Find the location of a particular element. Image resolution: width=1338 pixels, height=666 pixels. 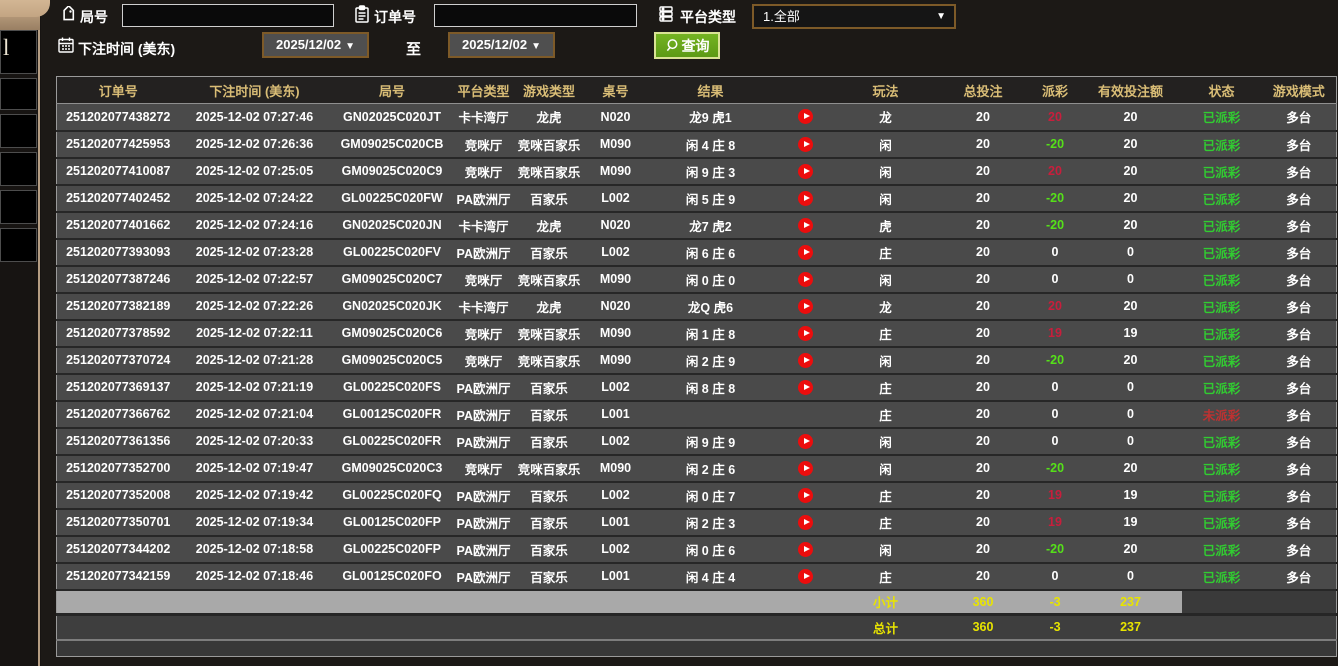

date-to-picker: 2025/12/02 ▼ is located at coordinates (501, 45).